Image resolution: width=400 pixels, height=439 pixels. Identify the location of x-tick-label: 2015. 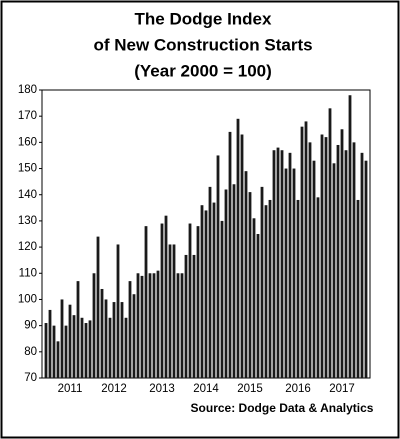
(250, 389).